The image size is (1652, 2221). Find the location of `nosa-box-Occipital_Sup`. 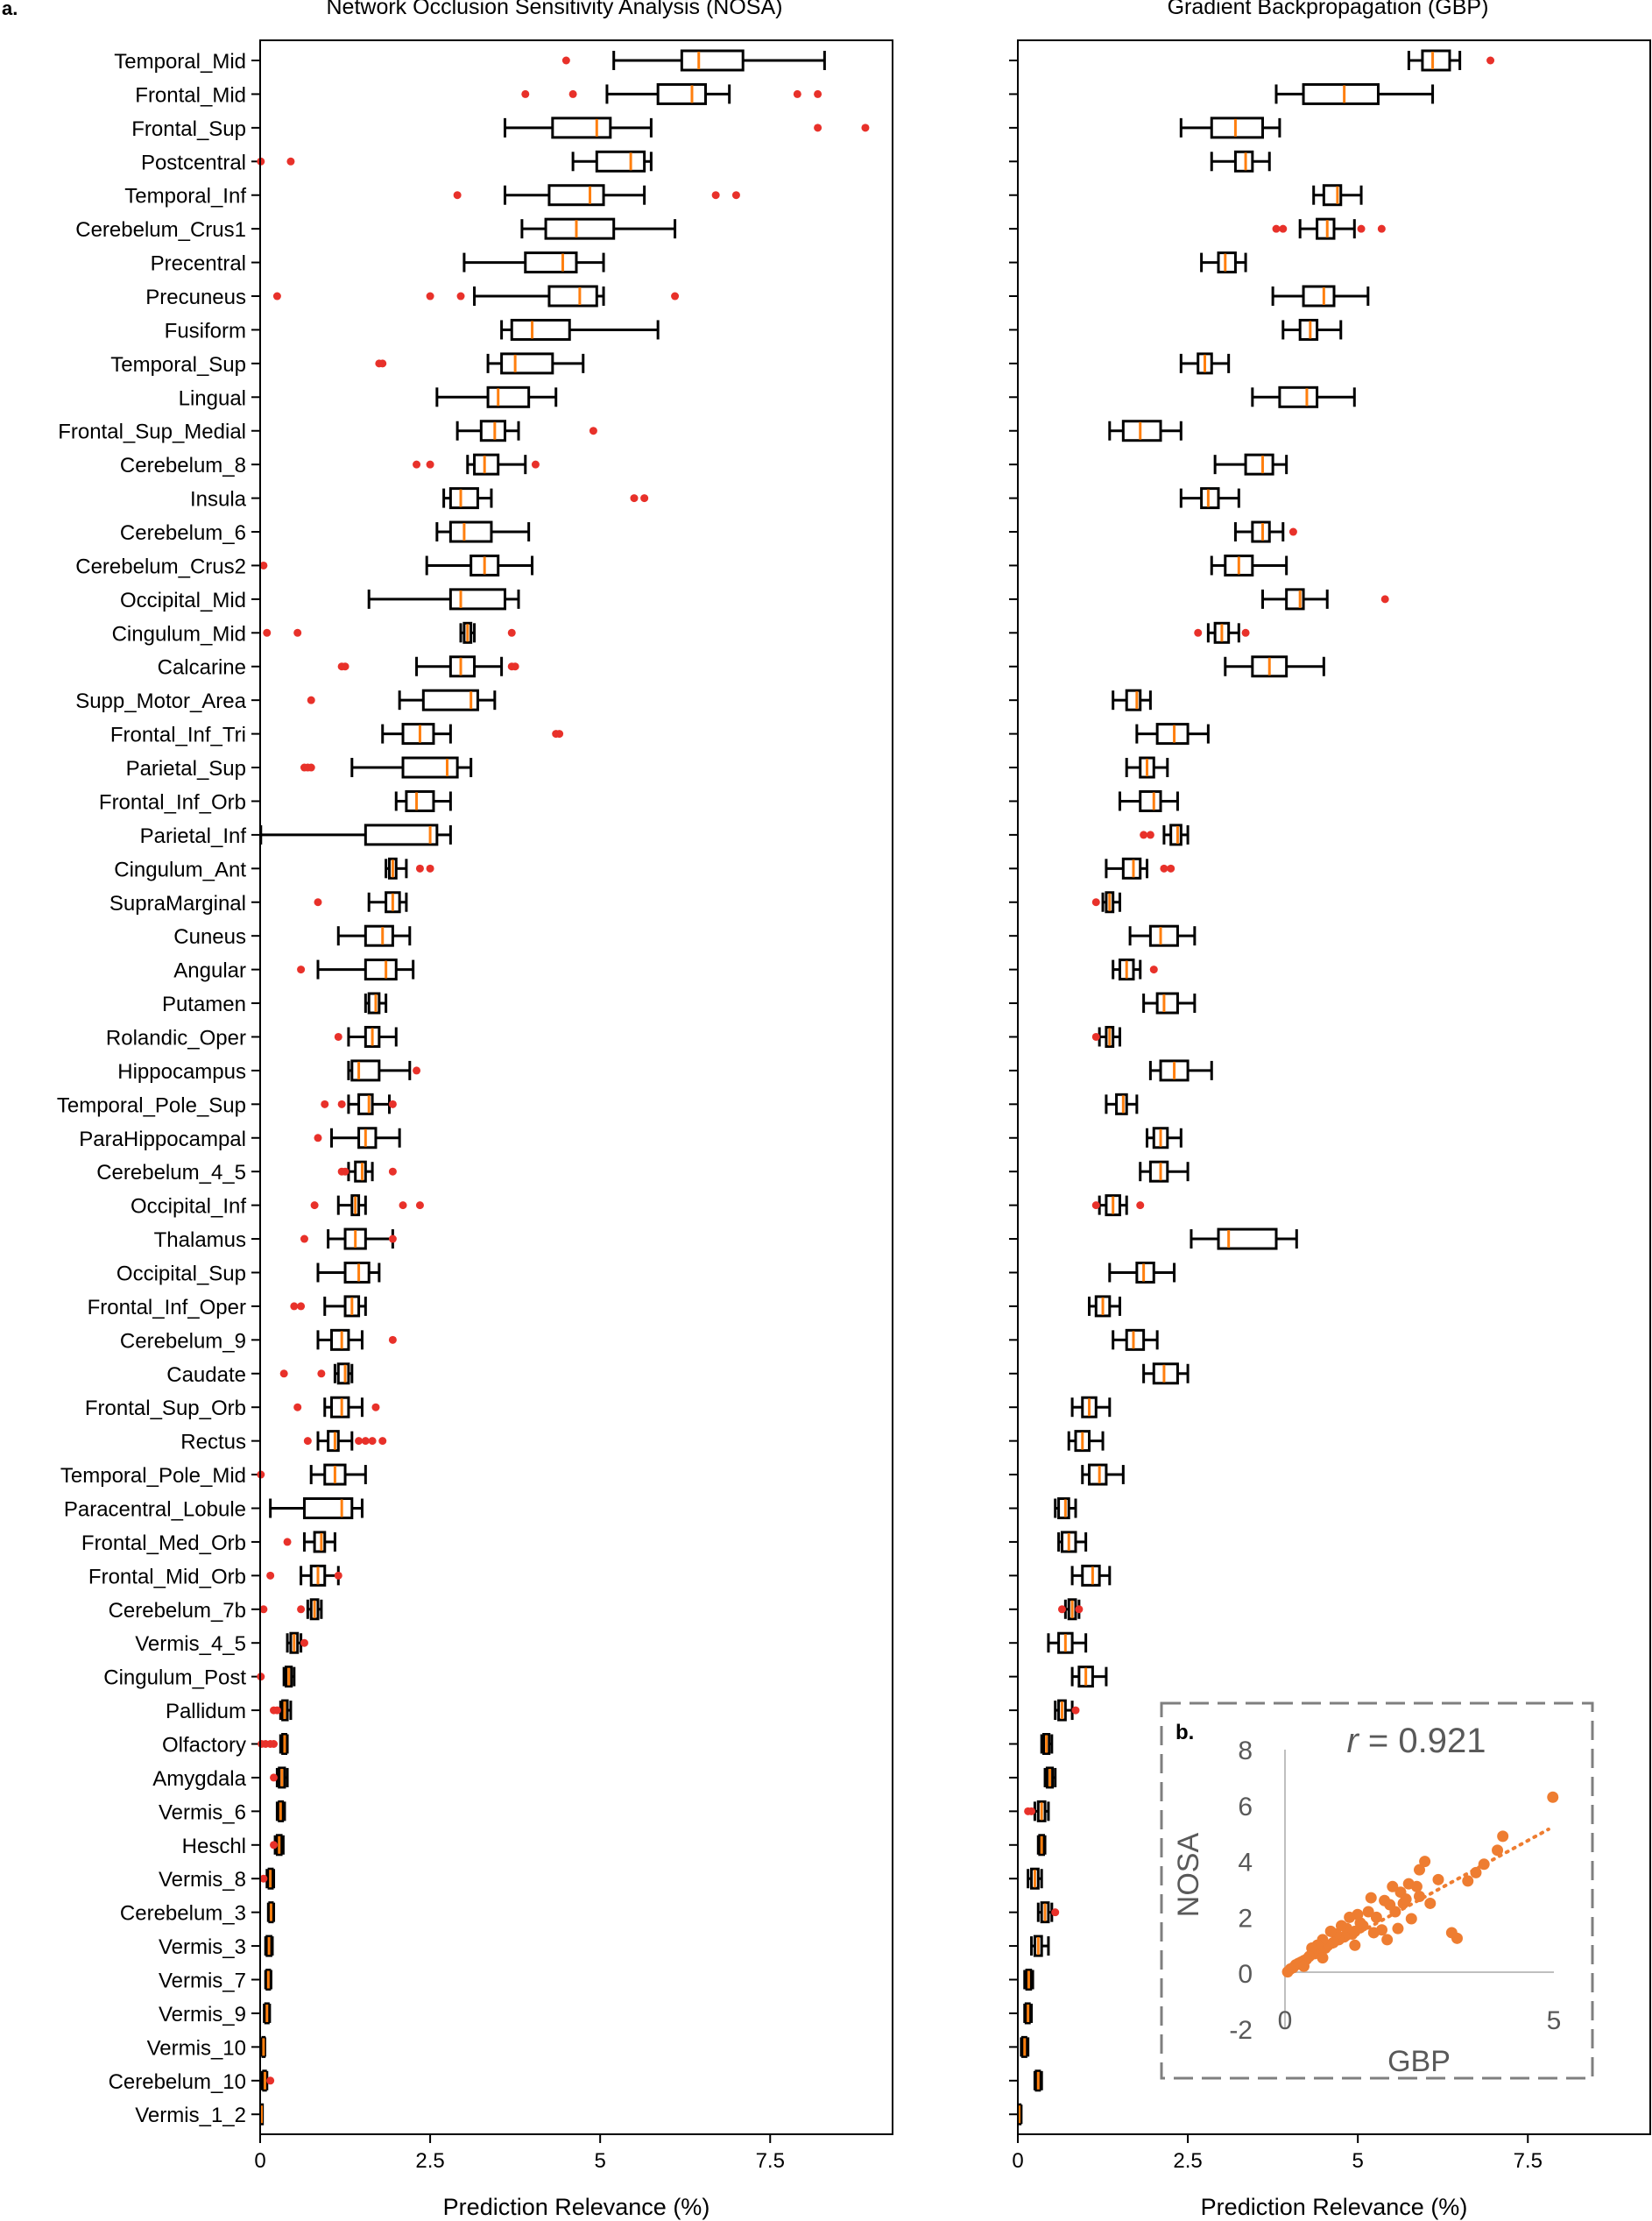

nosa-box-Occipital_Sup is located at coordinates (348, 1272).